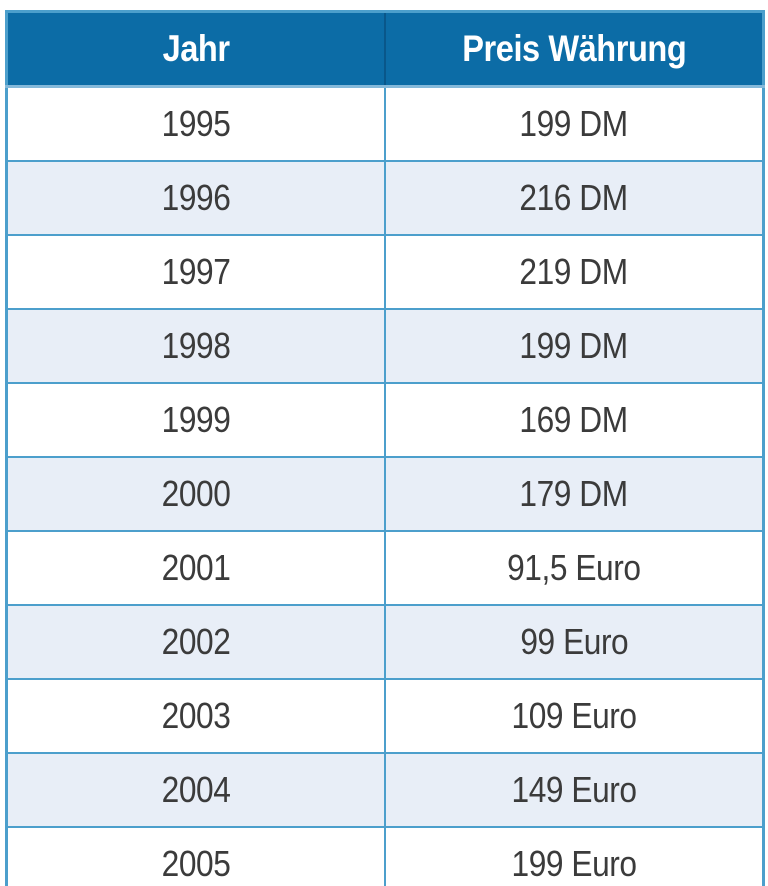 This screenshot has width=768, height=886. I want to click on column-header-jahr-label: Jahr, so click(196, 48).